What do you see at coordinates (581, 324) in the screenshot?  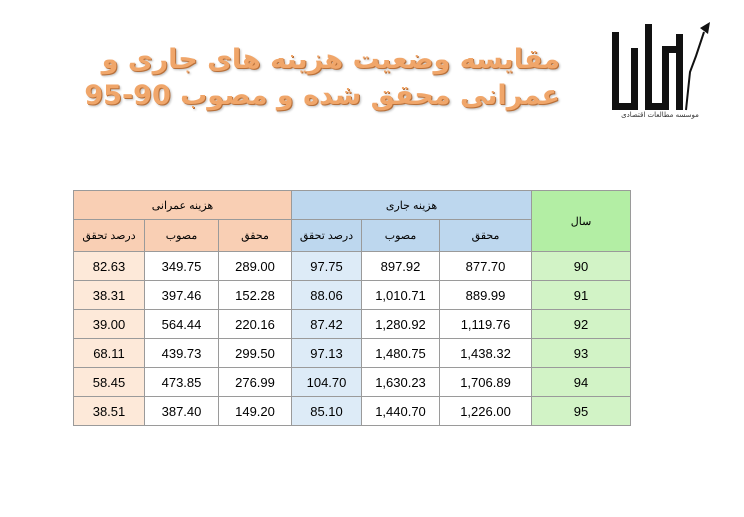 I see `year-cell: 92` at bounding box center [581, 324].